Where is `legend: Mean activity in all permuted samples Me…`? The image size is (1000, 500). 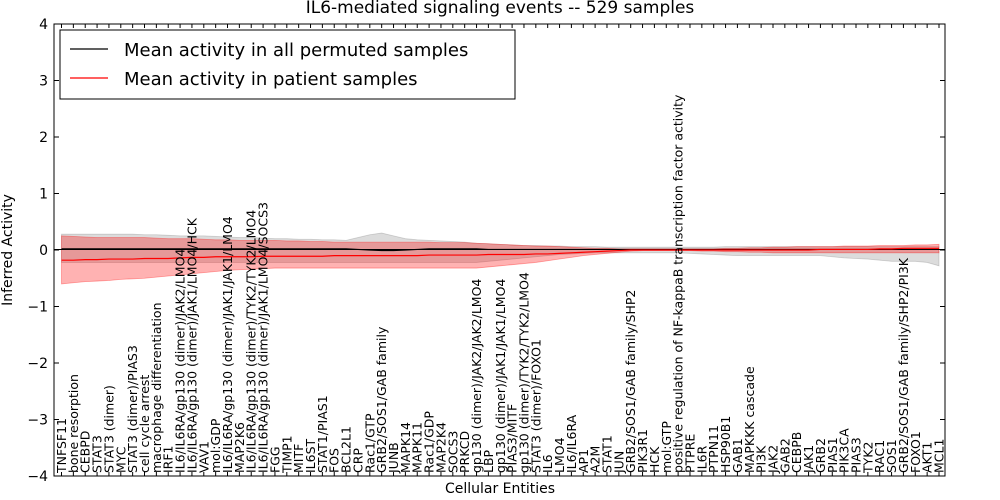 legend: Mean activity in all permuted samples Me… is located at coordinates (287, 64).